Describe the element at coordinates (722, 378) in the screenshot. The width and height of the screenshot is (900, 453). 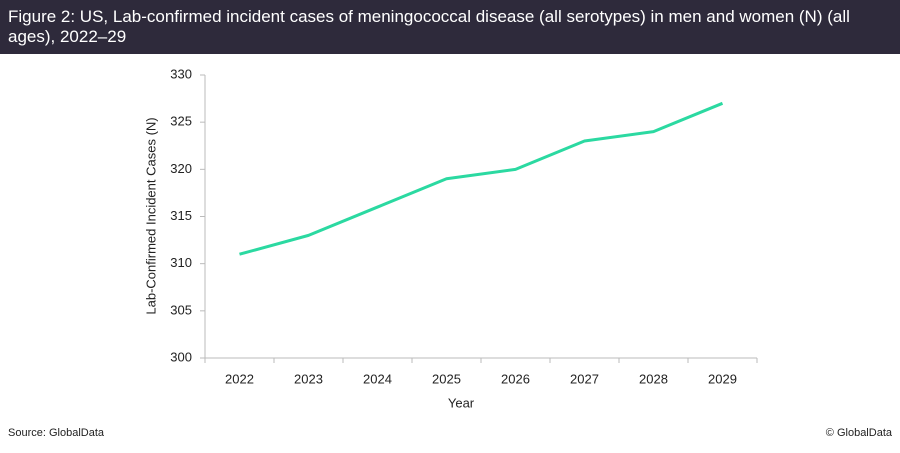
I see `x-tick-label: 2029` at that location.